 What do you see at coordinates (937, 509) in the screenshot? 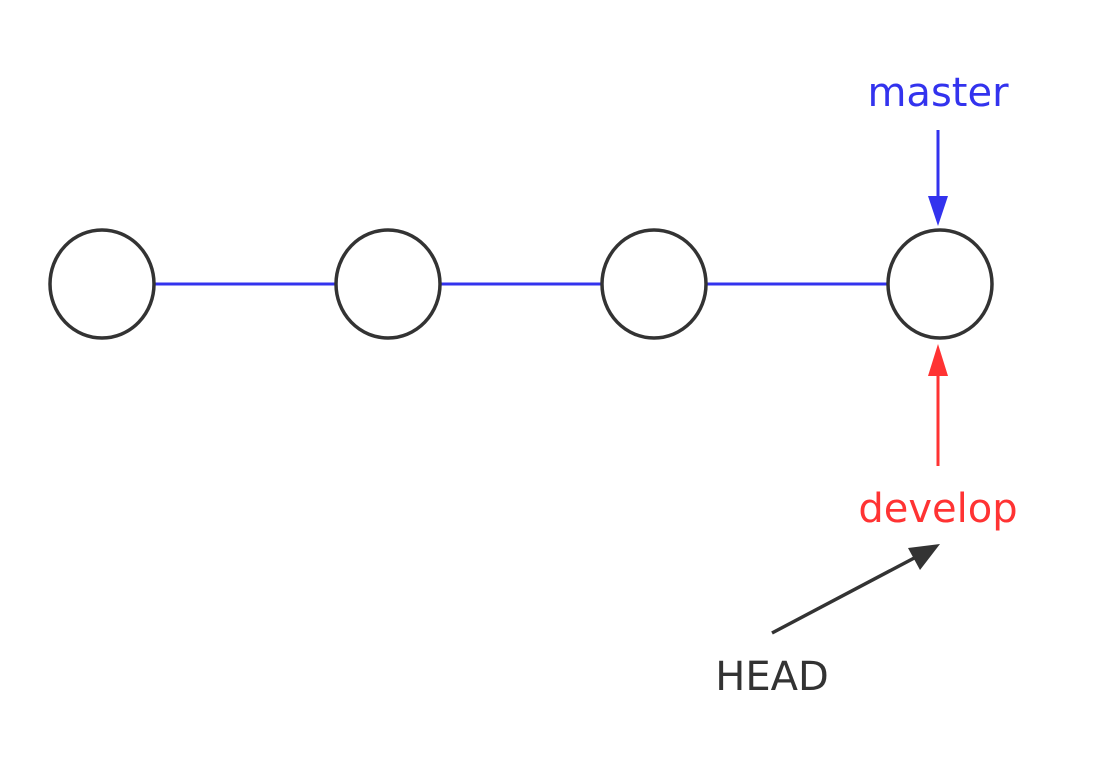
I see `develop-label: develop` at bounding box center [937, 509].